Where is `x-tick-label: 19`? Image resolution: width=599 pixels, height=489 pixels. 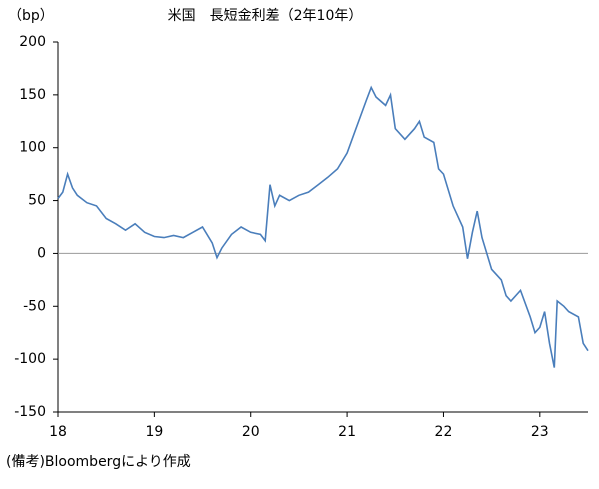
x-tick-label: 19 is located at coordinates (154, 432).